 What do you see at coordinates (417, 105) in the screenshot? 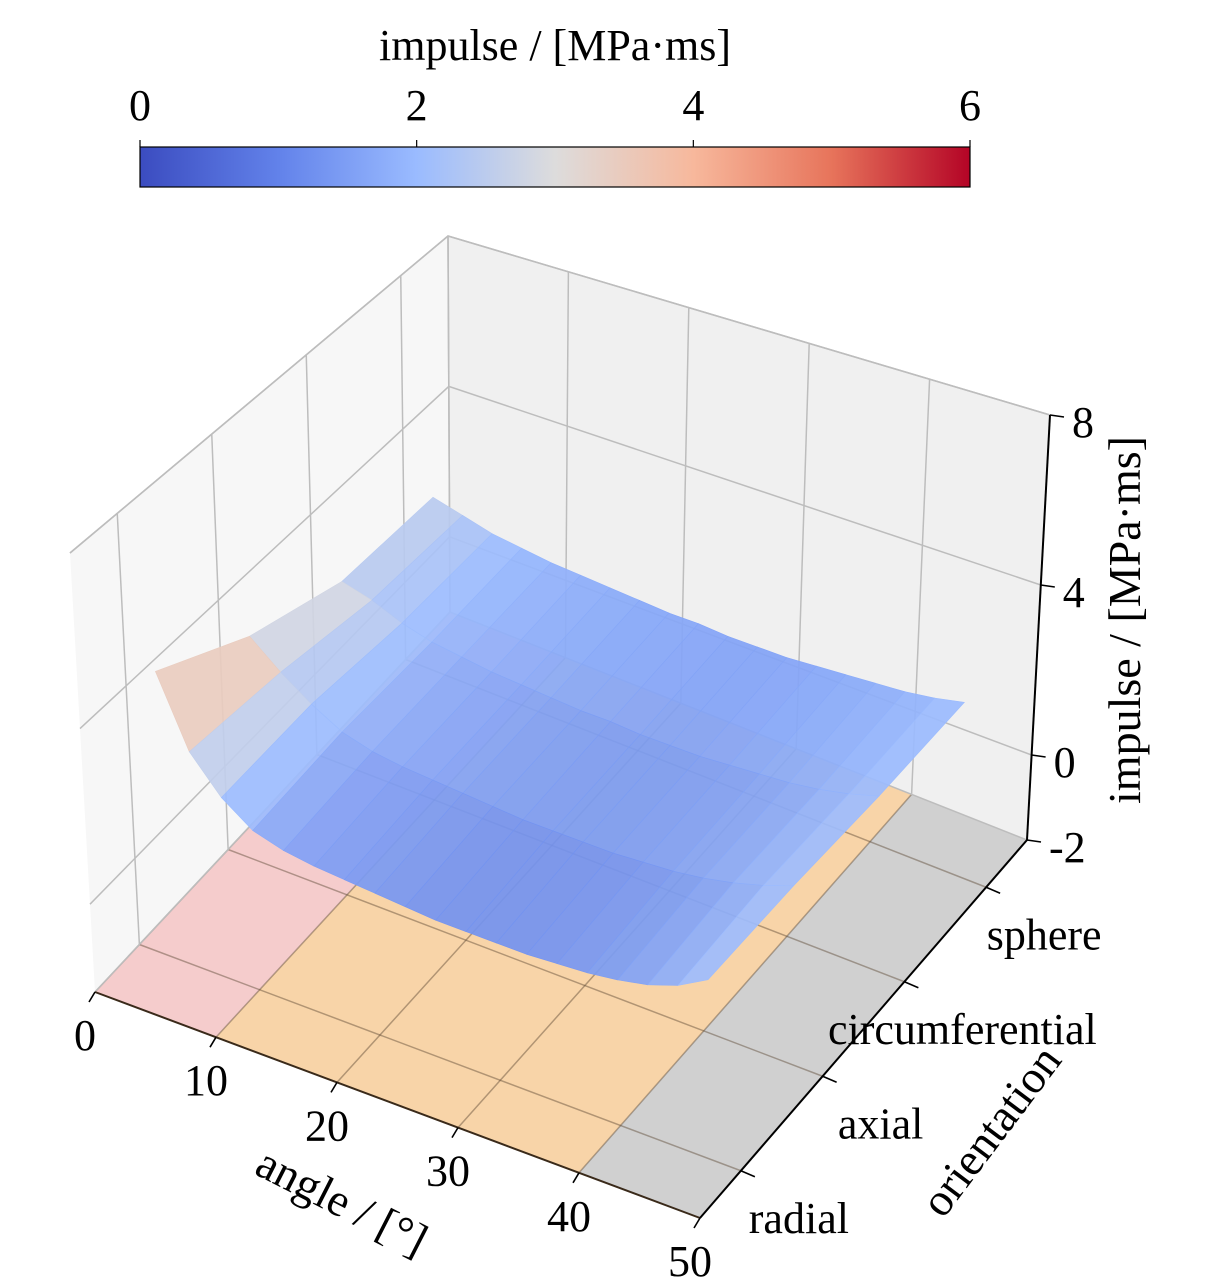
I see `colorbar-tick-label: 2` at bounding box center [417, 105].